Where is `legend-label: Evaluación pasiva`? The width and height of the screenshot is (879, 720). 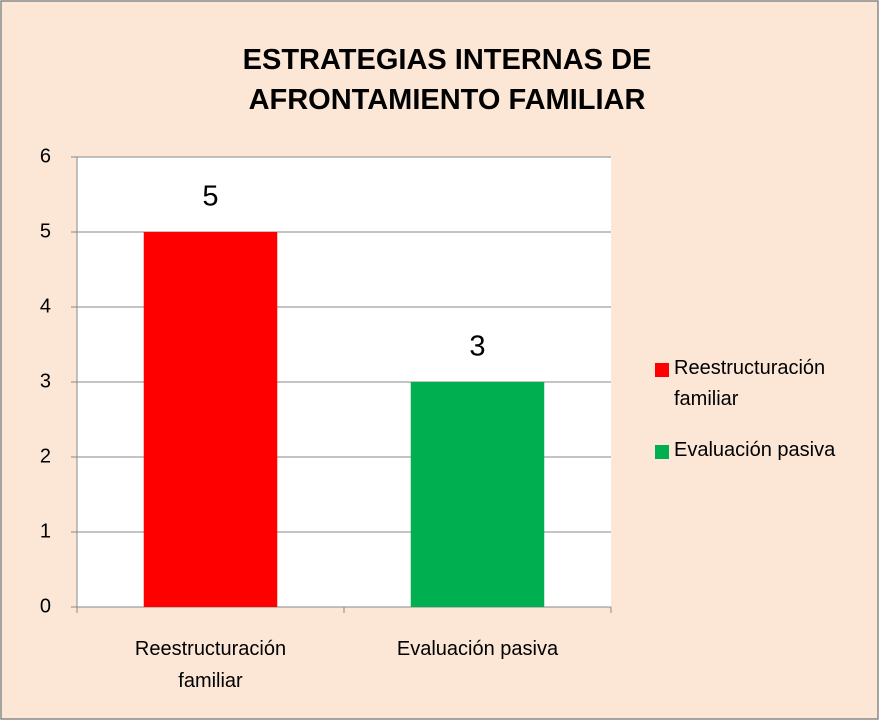 legend-label: Evaluación pasiva is located at coordinates (755, 450).